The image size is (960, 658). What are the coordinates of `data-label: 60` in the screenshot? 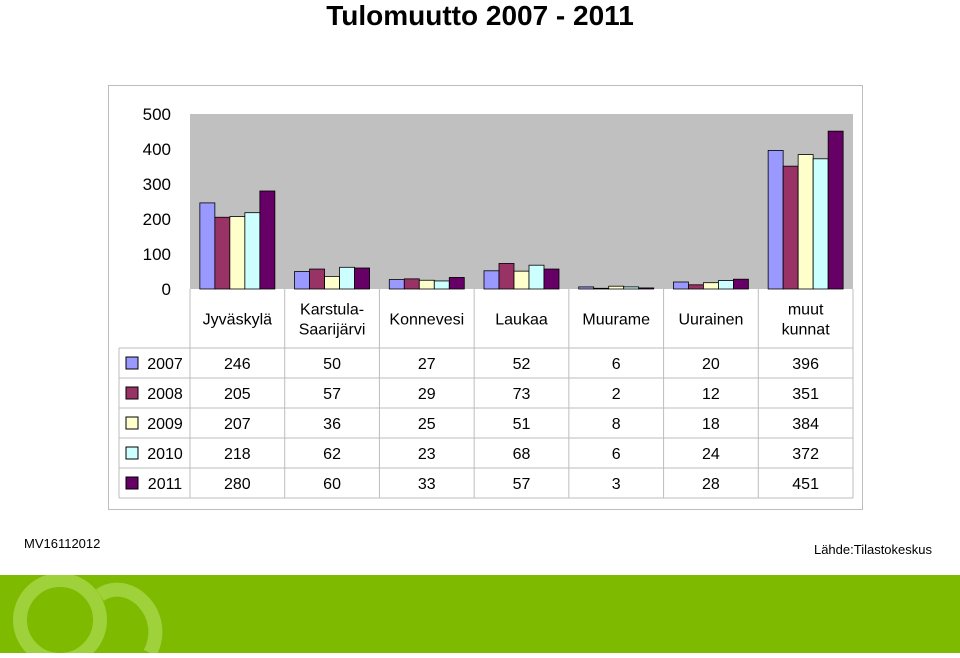 It's located at (332, 484).